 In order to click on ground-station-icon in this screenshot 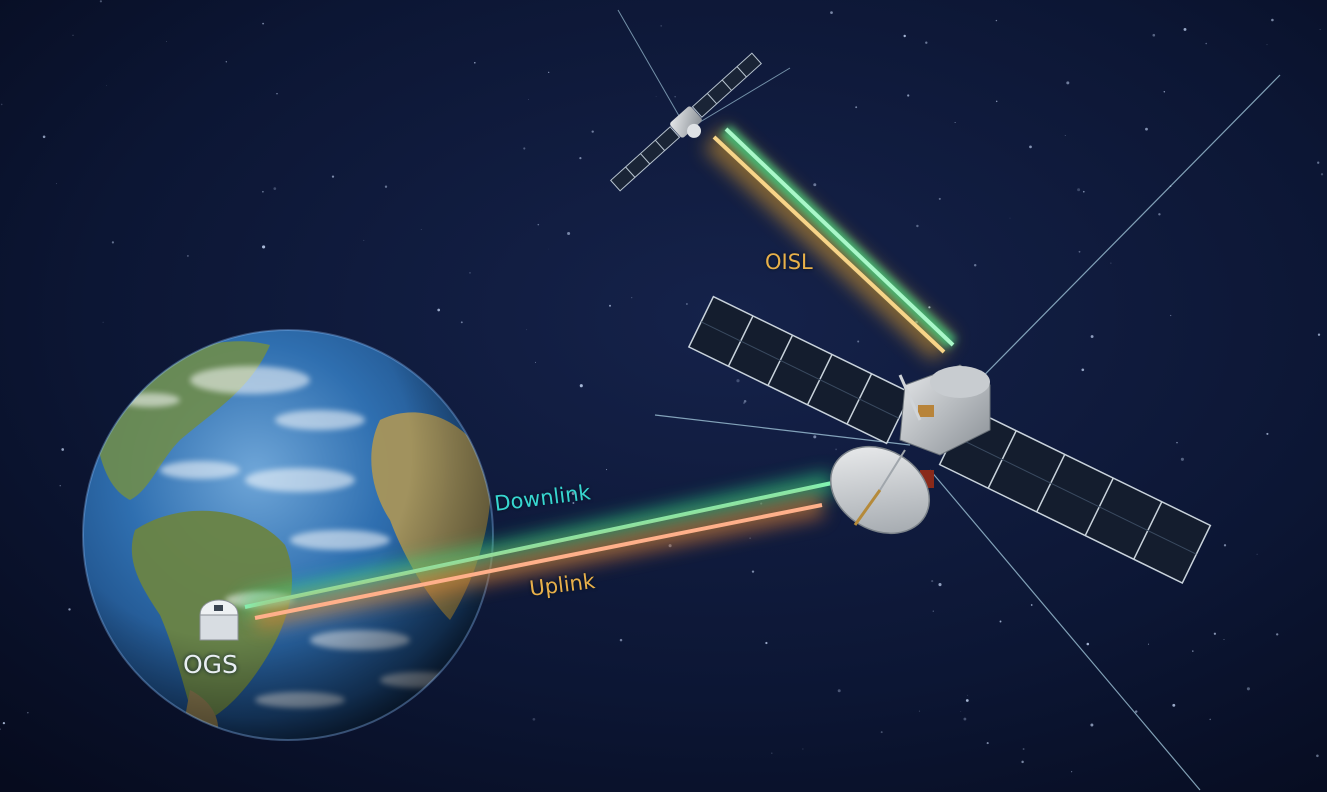, I will do `click(219, 620)`.